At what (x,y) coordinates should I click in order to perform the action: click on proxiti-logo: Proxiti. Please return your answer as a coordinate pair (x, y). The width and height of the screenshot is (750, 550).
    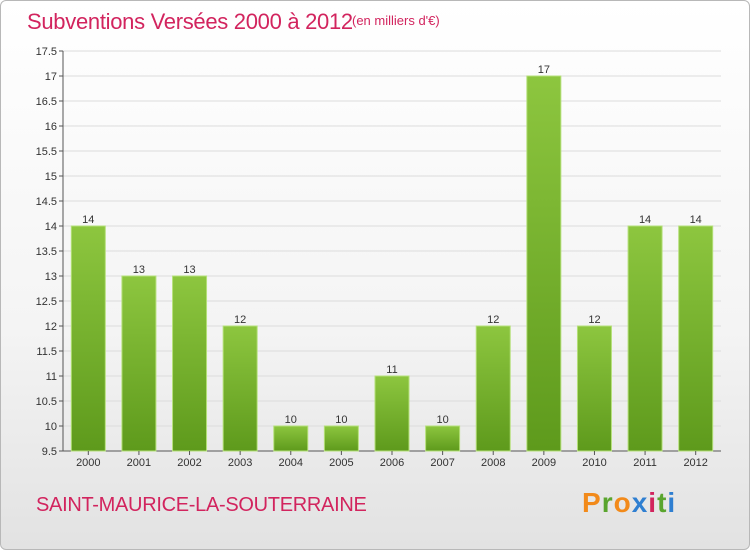
    Looking at the image, I should click on (629, 503).